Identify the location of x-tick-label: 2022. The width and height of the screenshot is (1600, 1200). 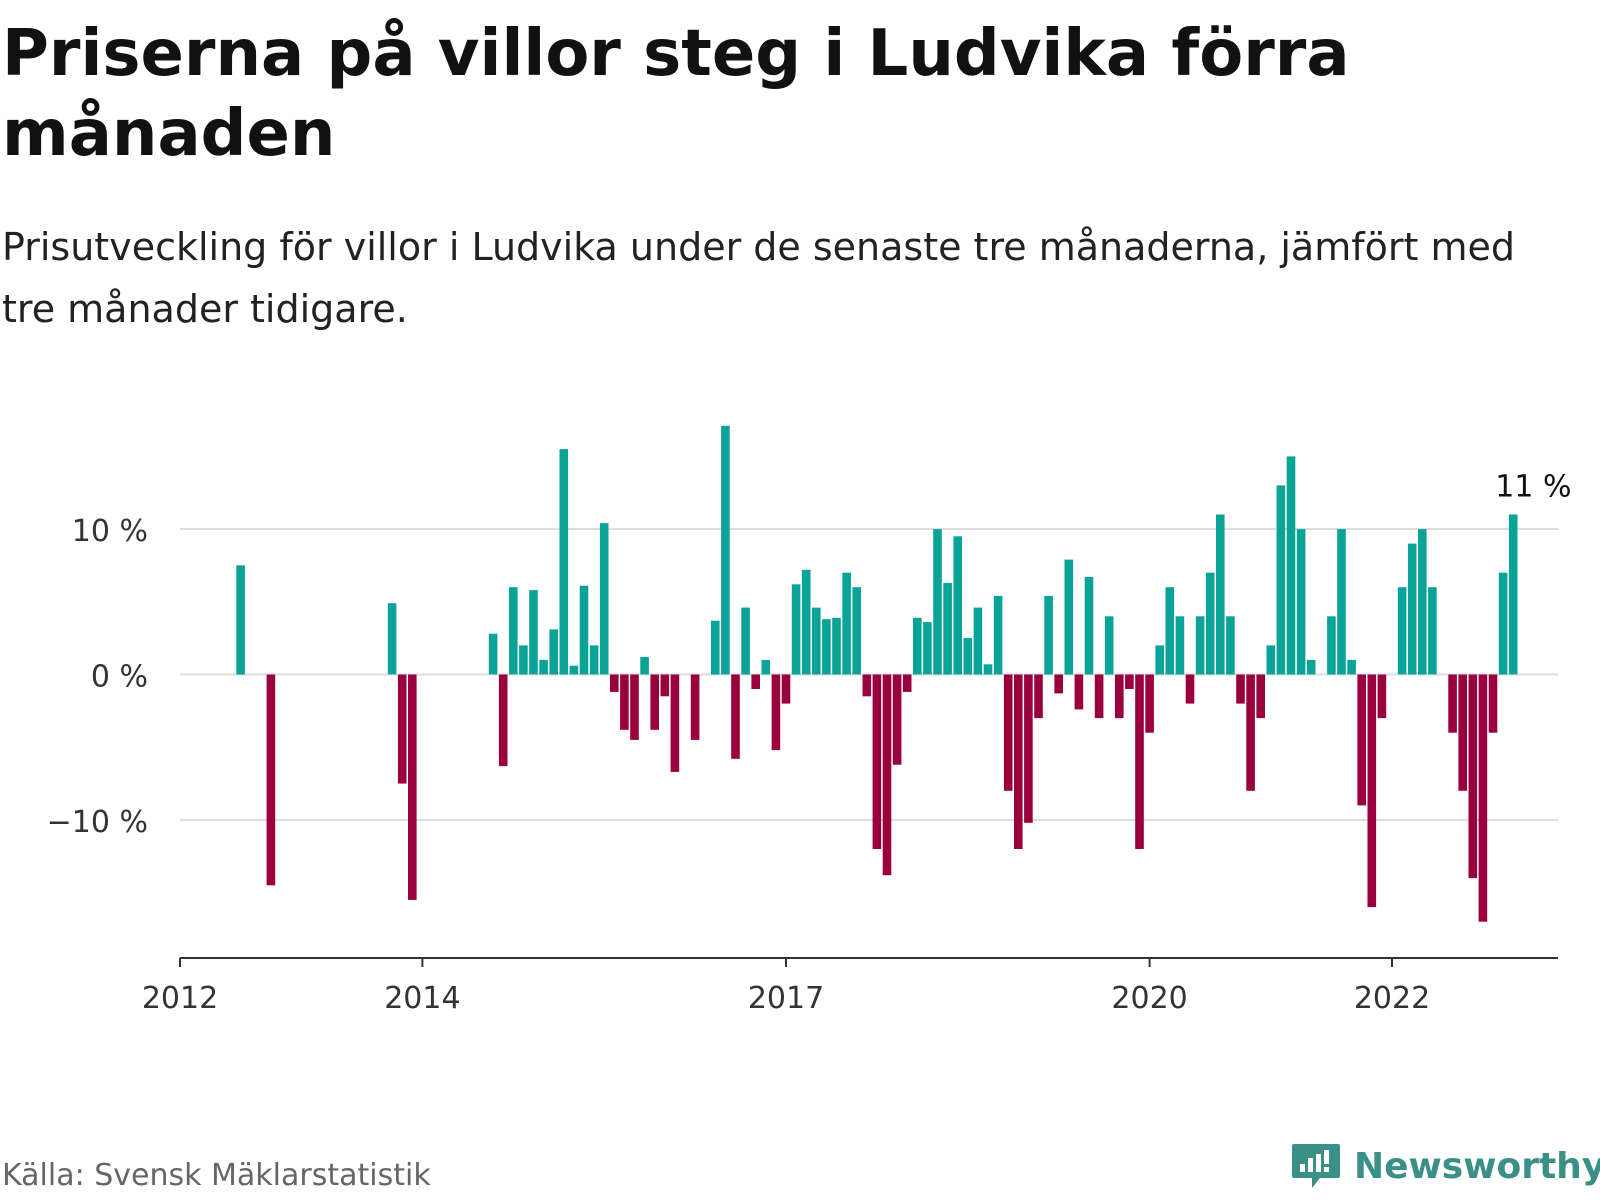
(1392, 998).